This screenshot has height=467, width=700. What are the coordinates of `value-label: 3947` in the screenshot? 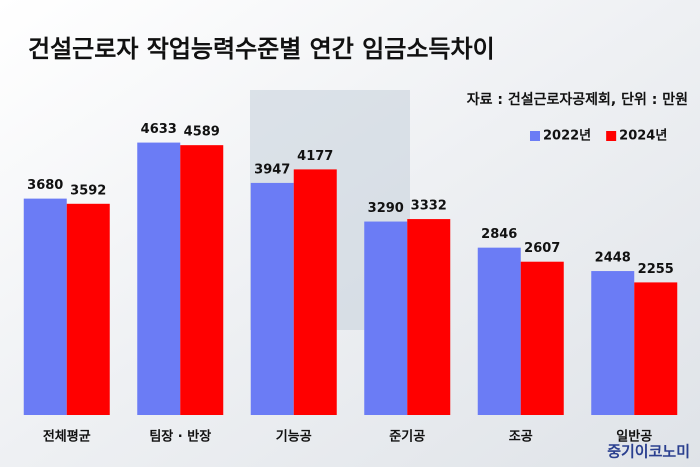 It's located at (272, 169).